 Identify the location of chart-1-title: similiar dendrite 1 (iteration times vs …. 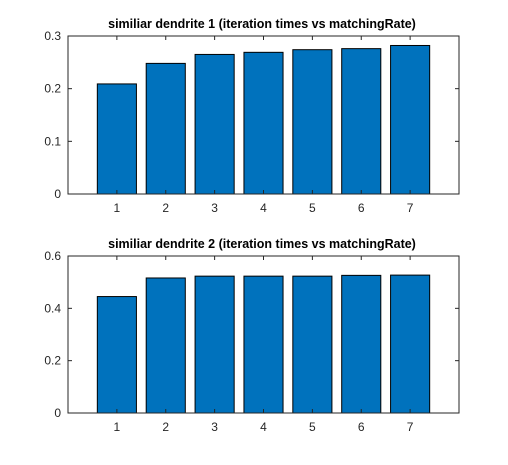
(262, 24).